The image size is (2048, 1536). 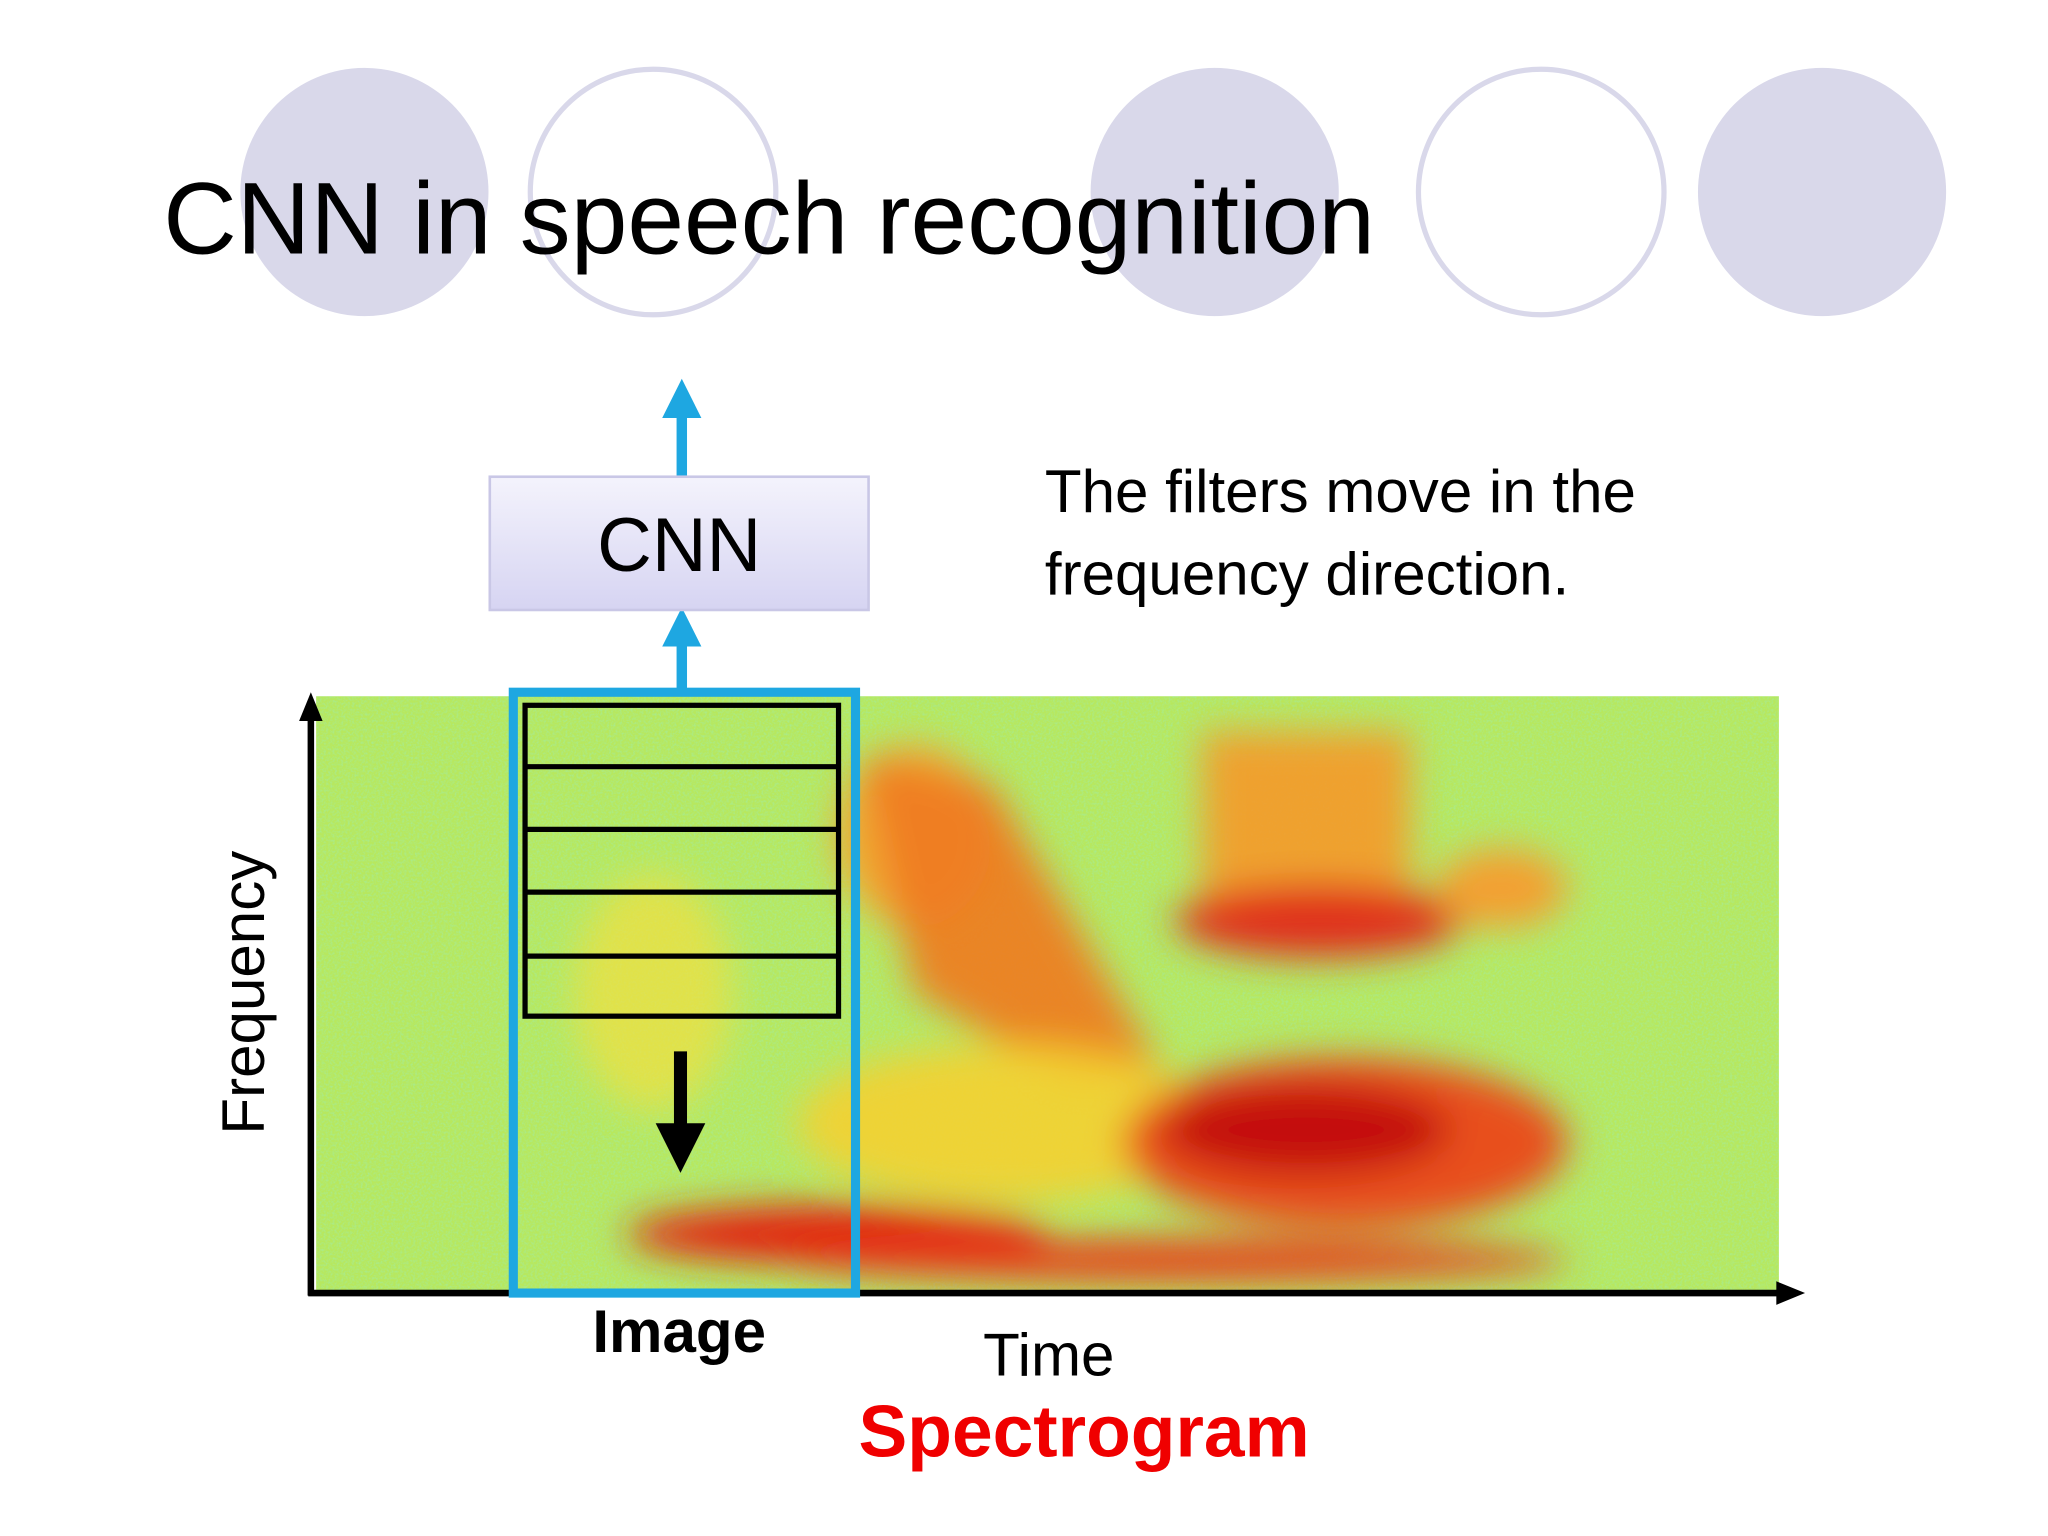 I want to click on window-label: Image, so click(x=679, y=1331).